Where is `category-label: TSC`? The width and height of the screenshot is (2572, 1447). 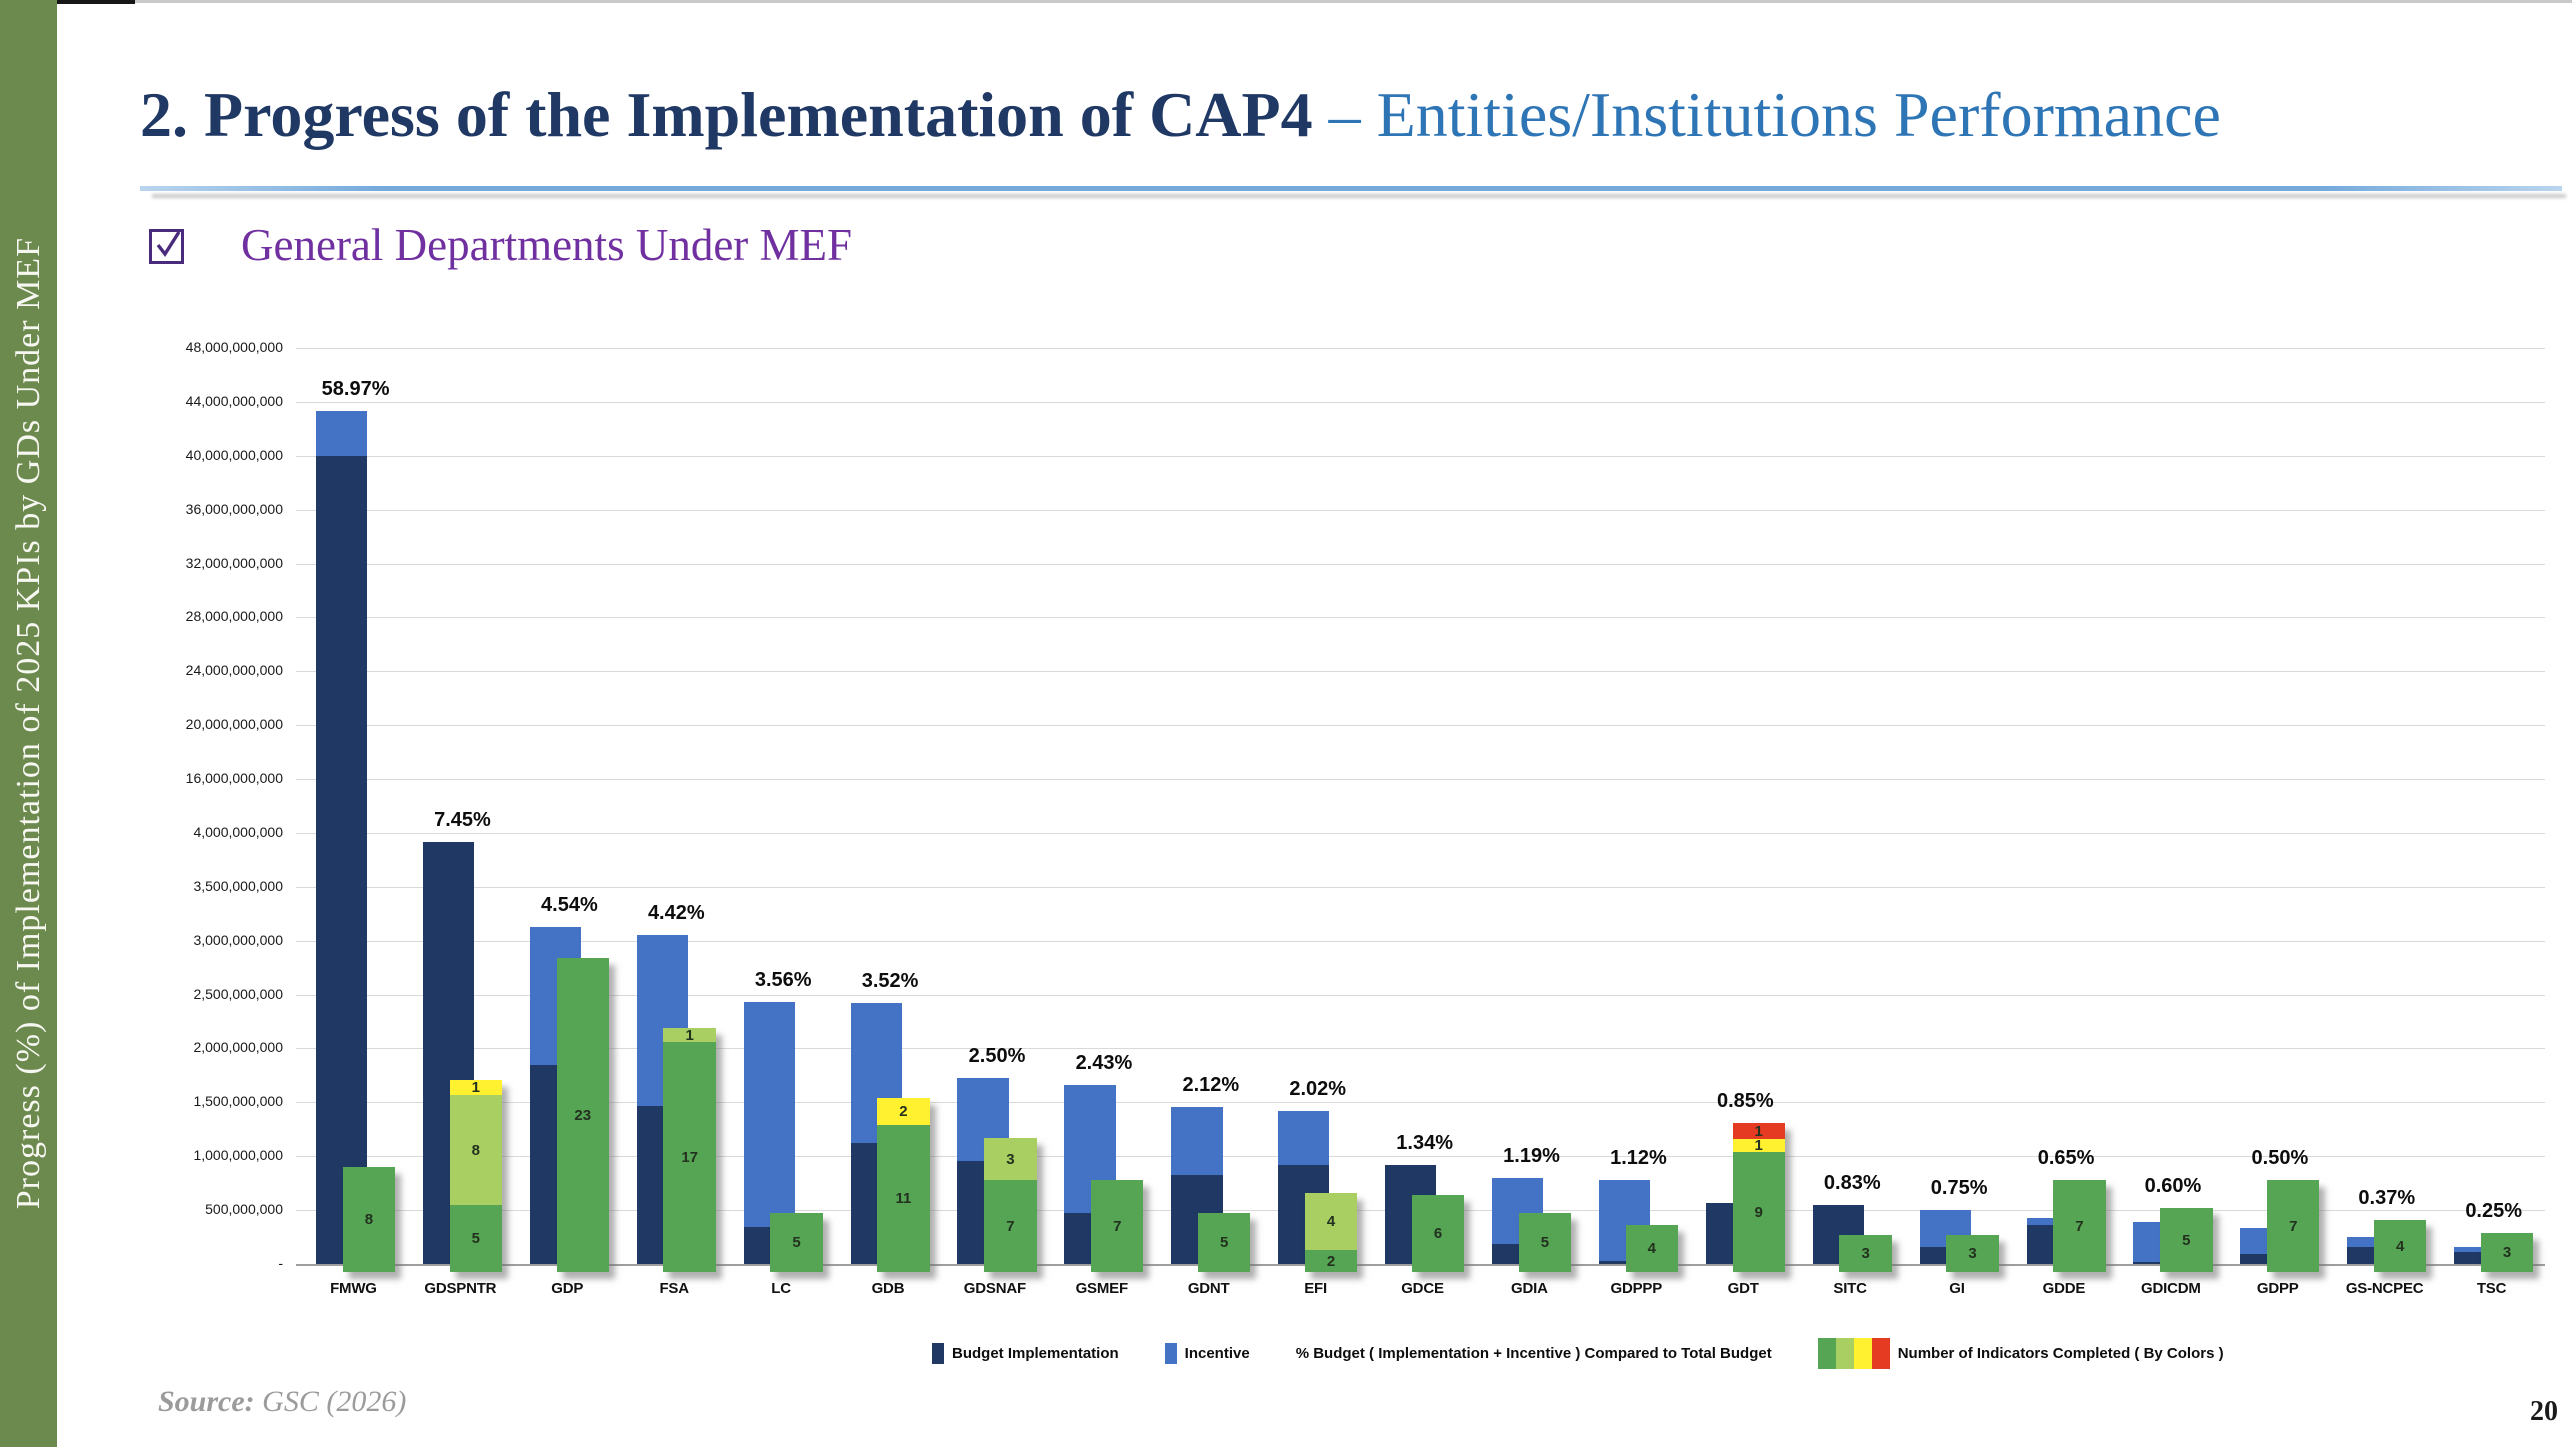 category-label: TSC is located at coordinates (2491, 1288).